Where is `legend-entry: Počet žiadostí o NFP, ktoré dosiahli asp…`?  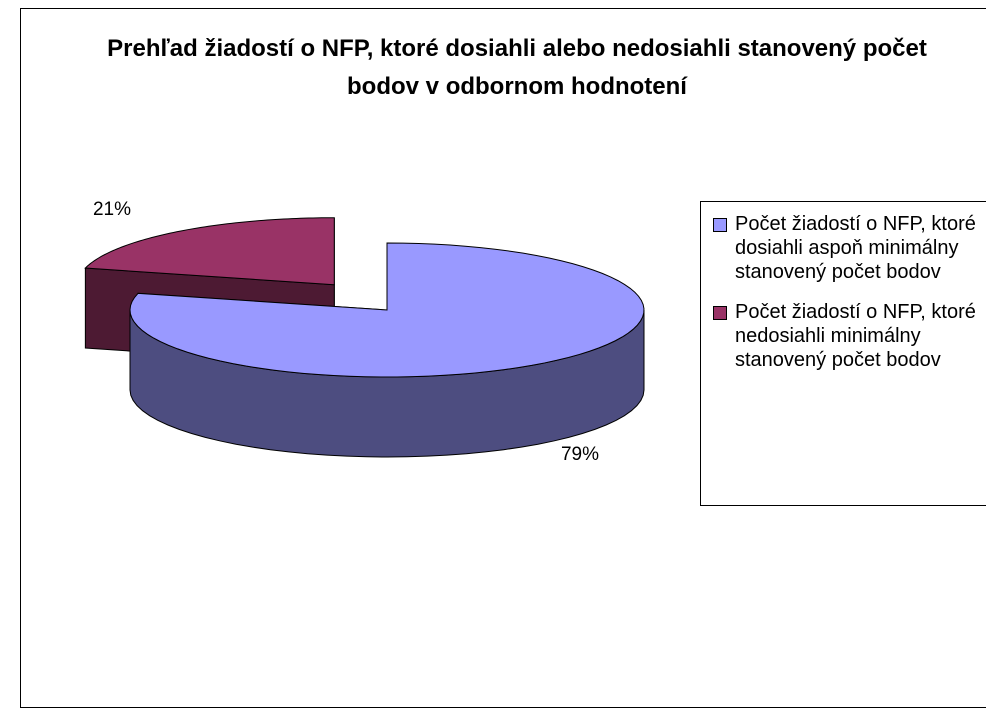
legend-entry: Počet žiadostí o NFP, ktoré dosiahli asp… is located at coordinates (843, 248).